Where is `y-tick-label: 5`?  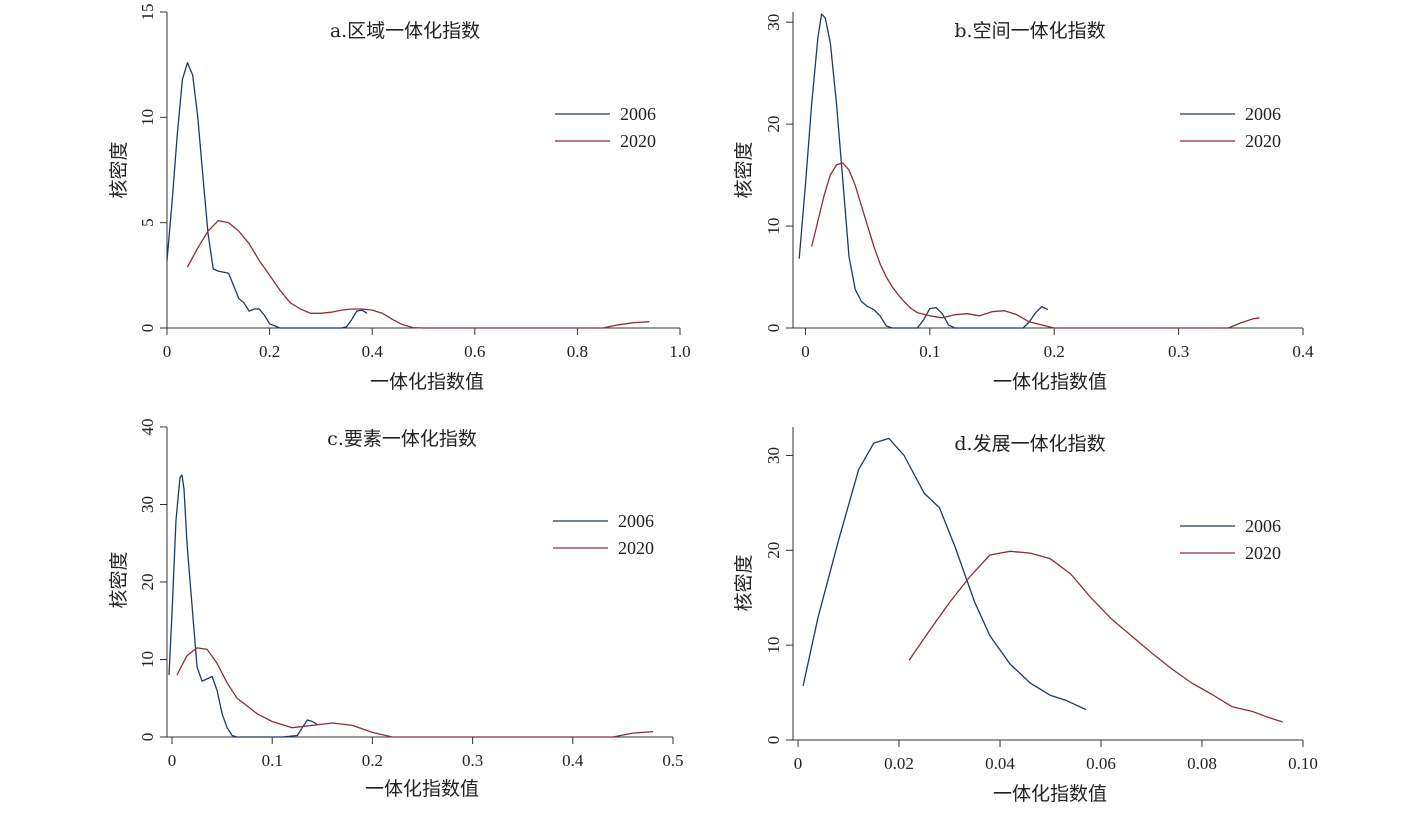 y-tick-label: 5 is located at coordinates (147, 222).